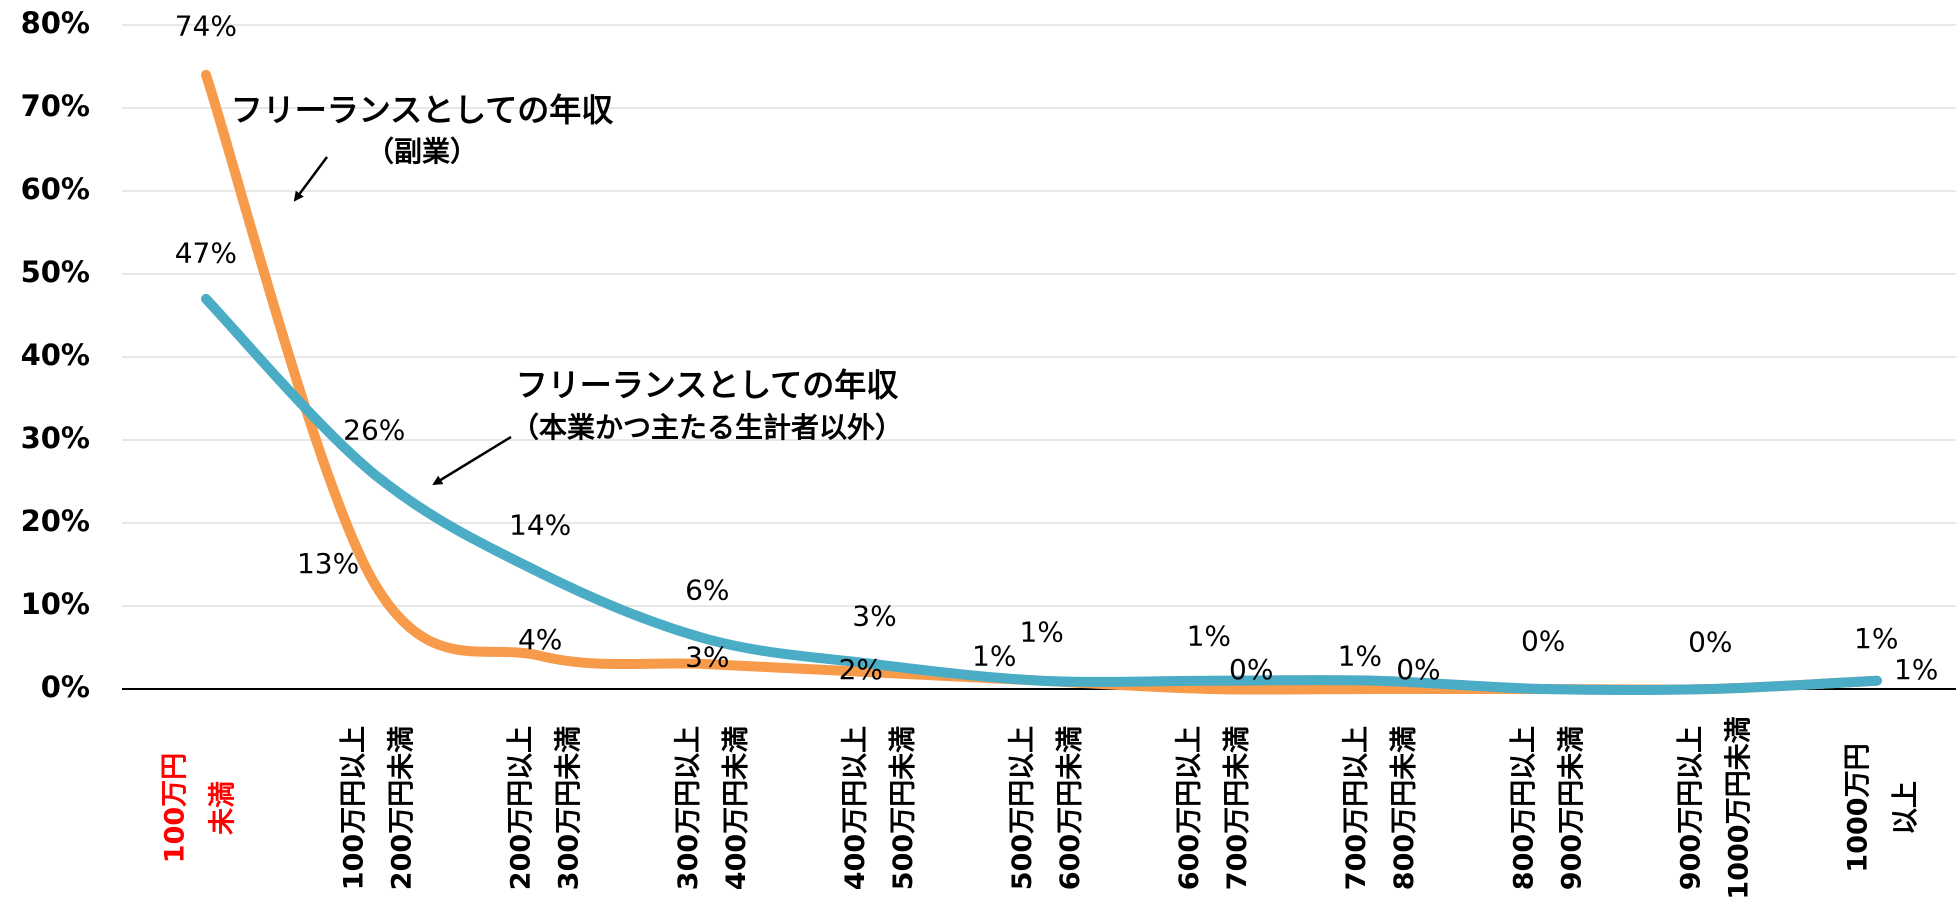 The image size is (1956, 922). Describe the element at coordinates (855, 808) in the screenshot. I see `x-tick-label: 400万円以上` at that location.